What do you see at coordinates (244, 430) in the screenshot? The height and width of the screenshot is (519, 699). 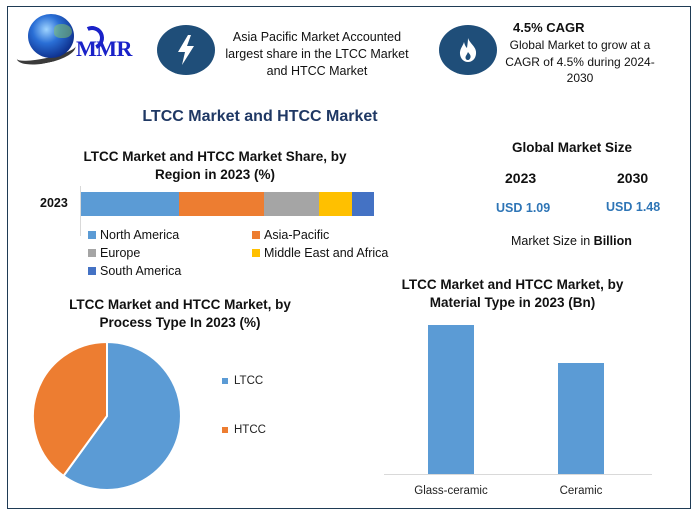 I see `legend-htcc: HTCC` at bounding box center [244, 430].